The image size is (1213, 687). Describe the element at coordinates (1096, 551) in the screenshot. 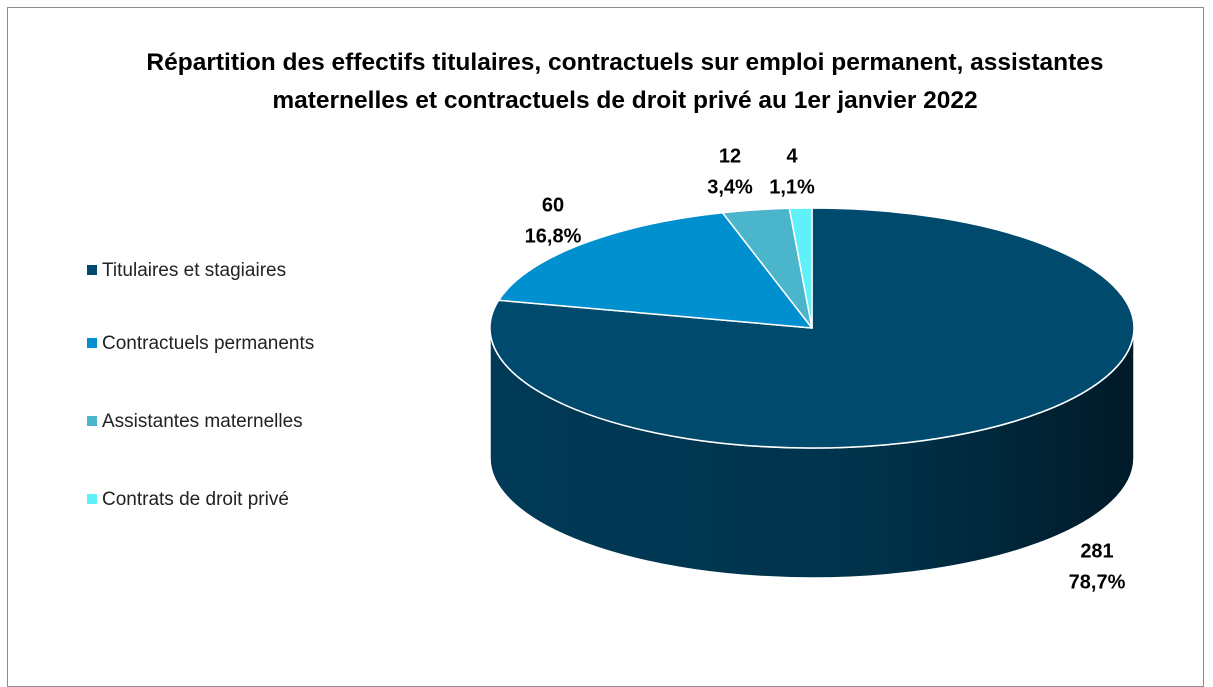

I see `data-label-value: 281` at that location.